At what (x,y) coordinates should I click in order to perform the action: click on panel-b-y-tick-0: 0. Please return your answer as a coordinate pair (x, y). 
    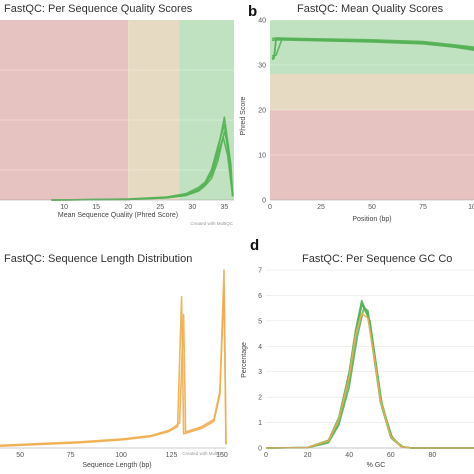
    Looking at the image, I should click on (264, 201).